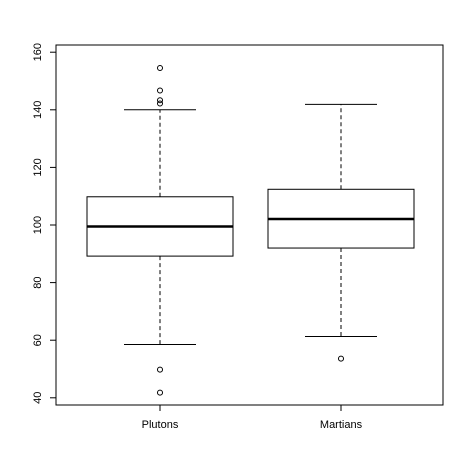 This screenshot has width=474, height=474. I want to click on y-tick-label: 40, so click(38, 398).